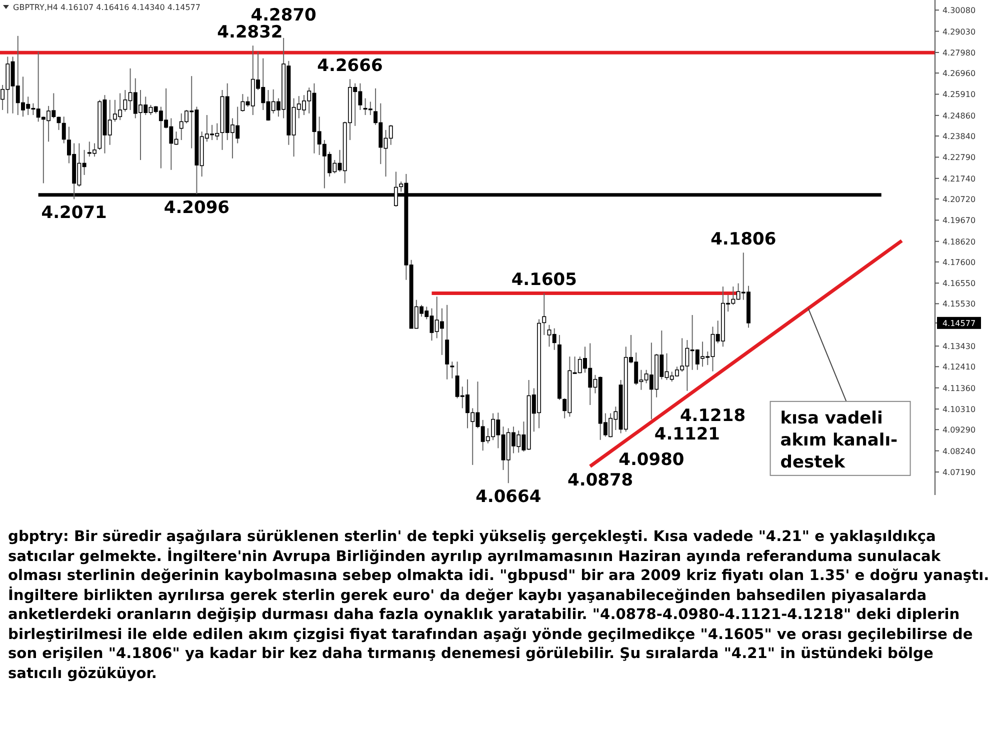  I want to click on annotation: 4.0878, so click(601, 480).